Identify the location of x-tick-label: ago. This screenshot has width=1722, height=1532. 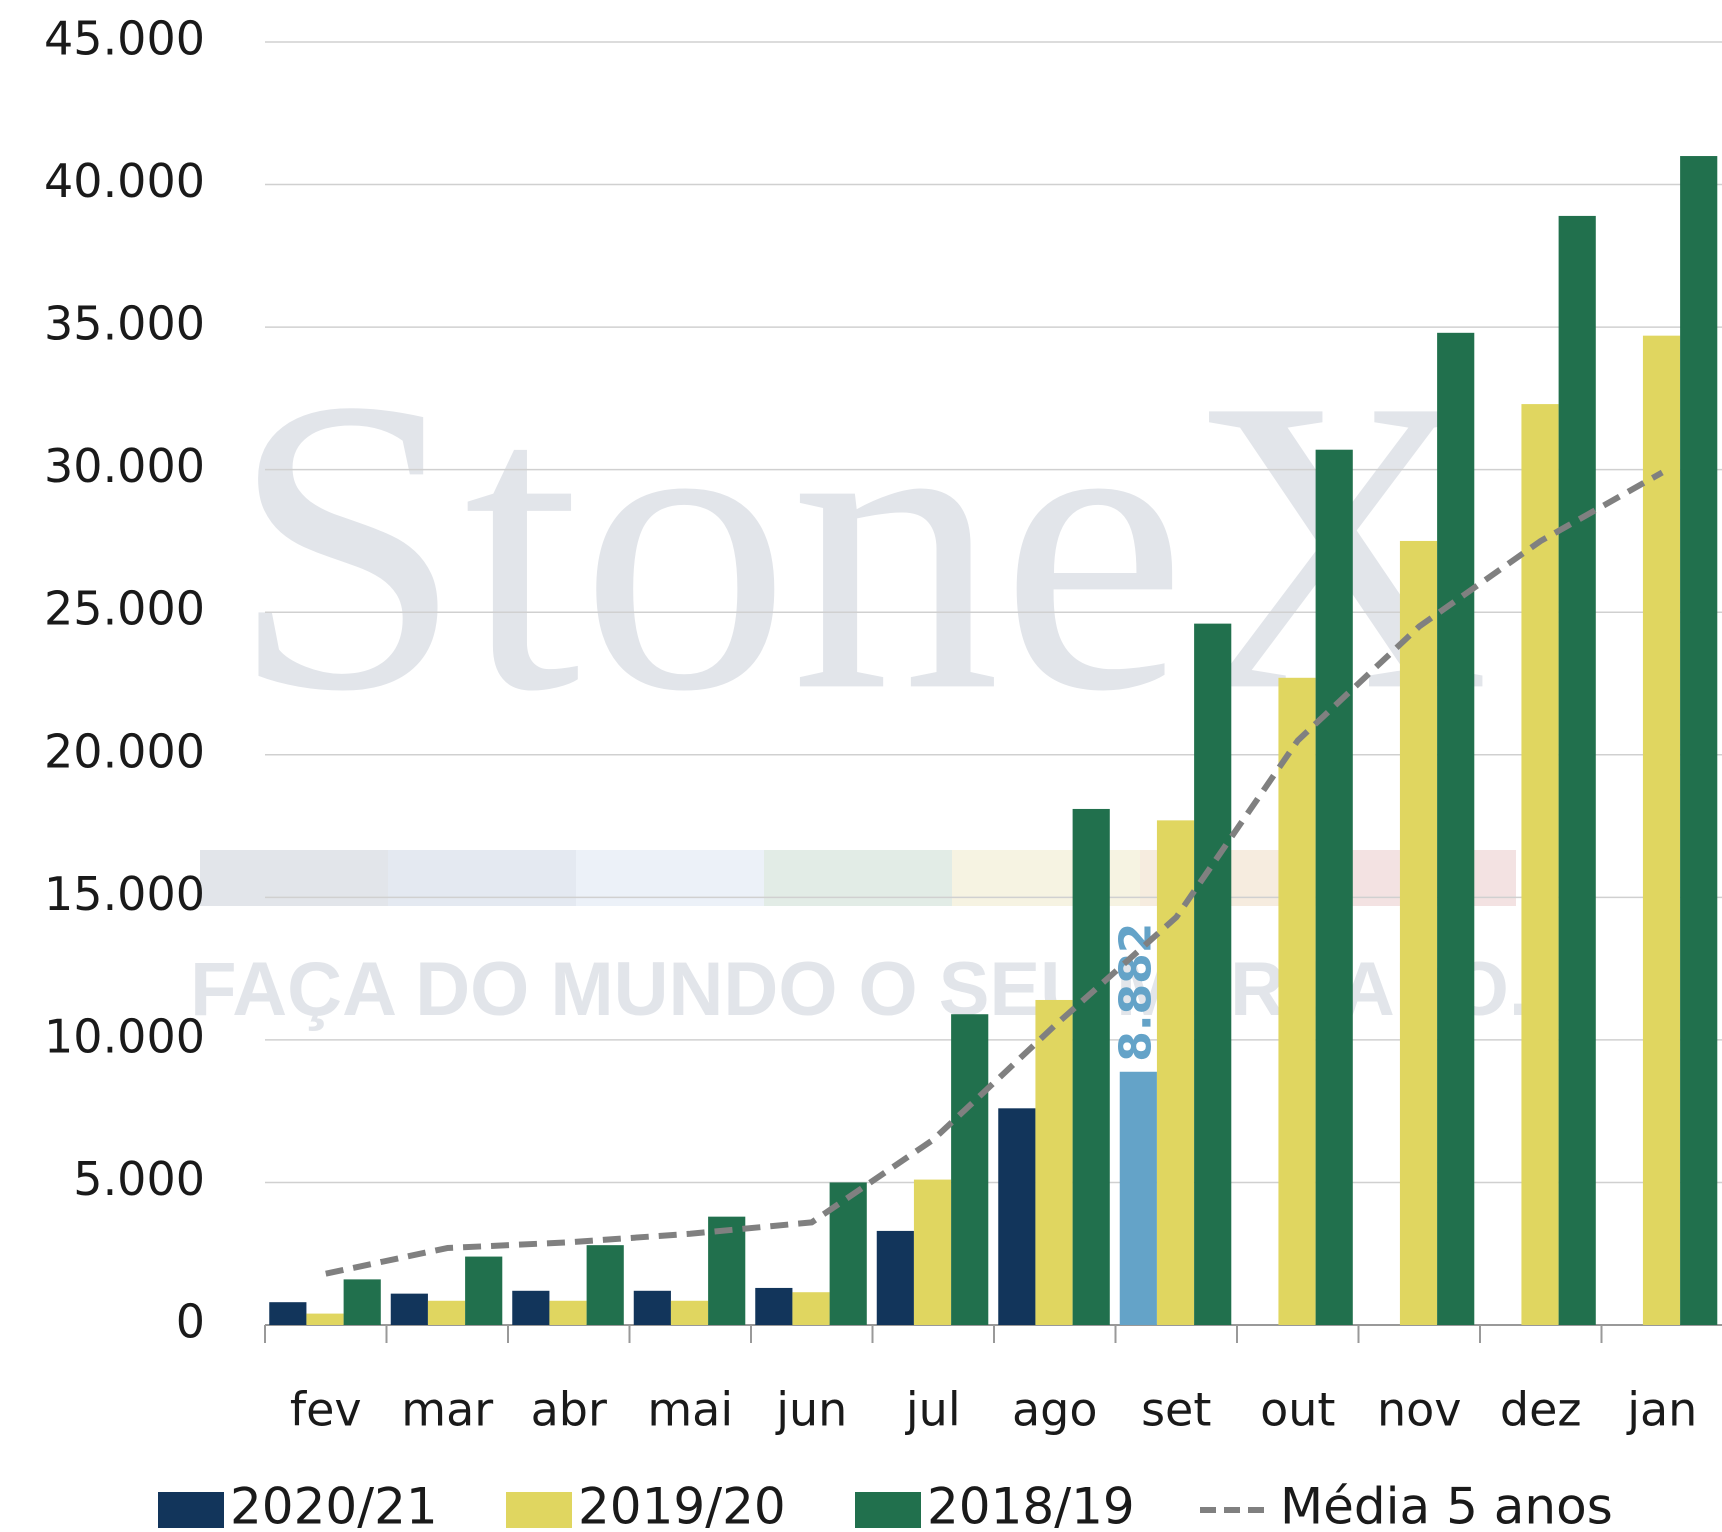
(1055, 1410).